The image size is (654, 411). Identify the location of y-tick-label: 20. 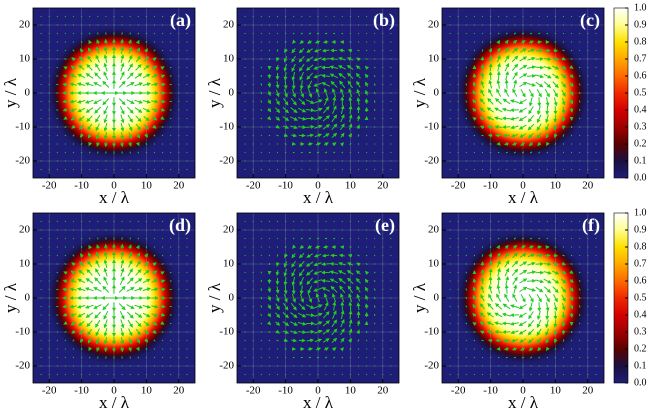
(434, 230).